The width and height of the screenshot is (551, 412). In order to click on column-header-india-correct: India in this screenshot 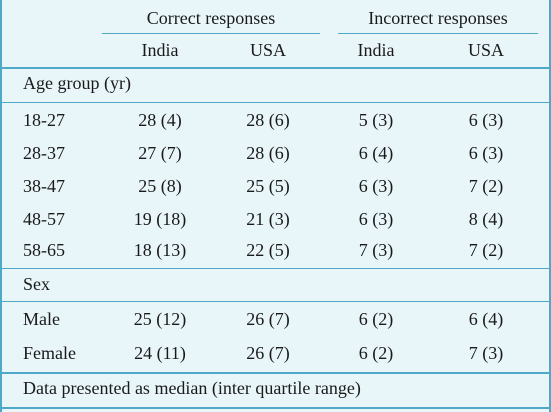, I will do `click(160, 50)`.